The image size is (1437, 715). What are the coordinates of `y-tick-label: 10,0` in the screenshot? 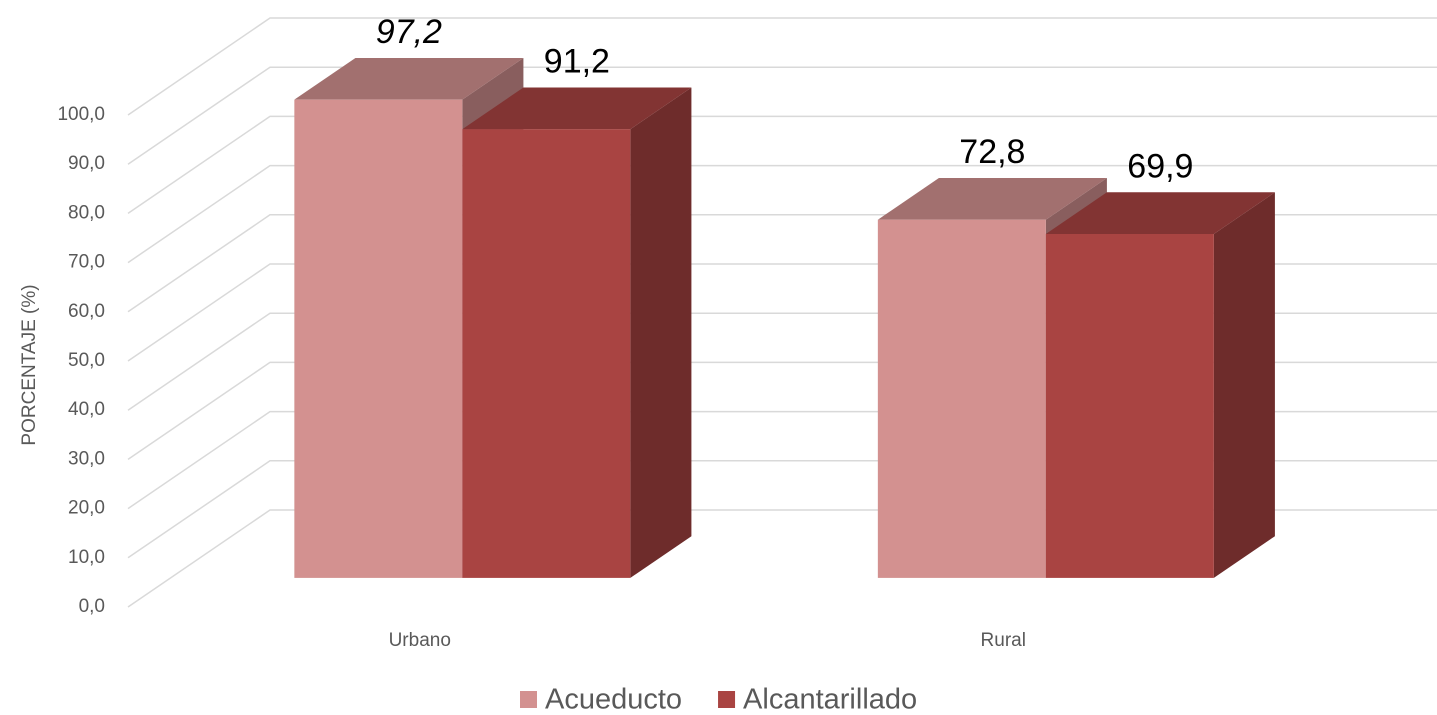 It's located at (86, 557).